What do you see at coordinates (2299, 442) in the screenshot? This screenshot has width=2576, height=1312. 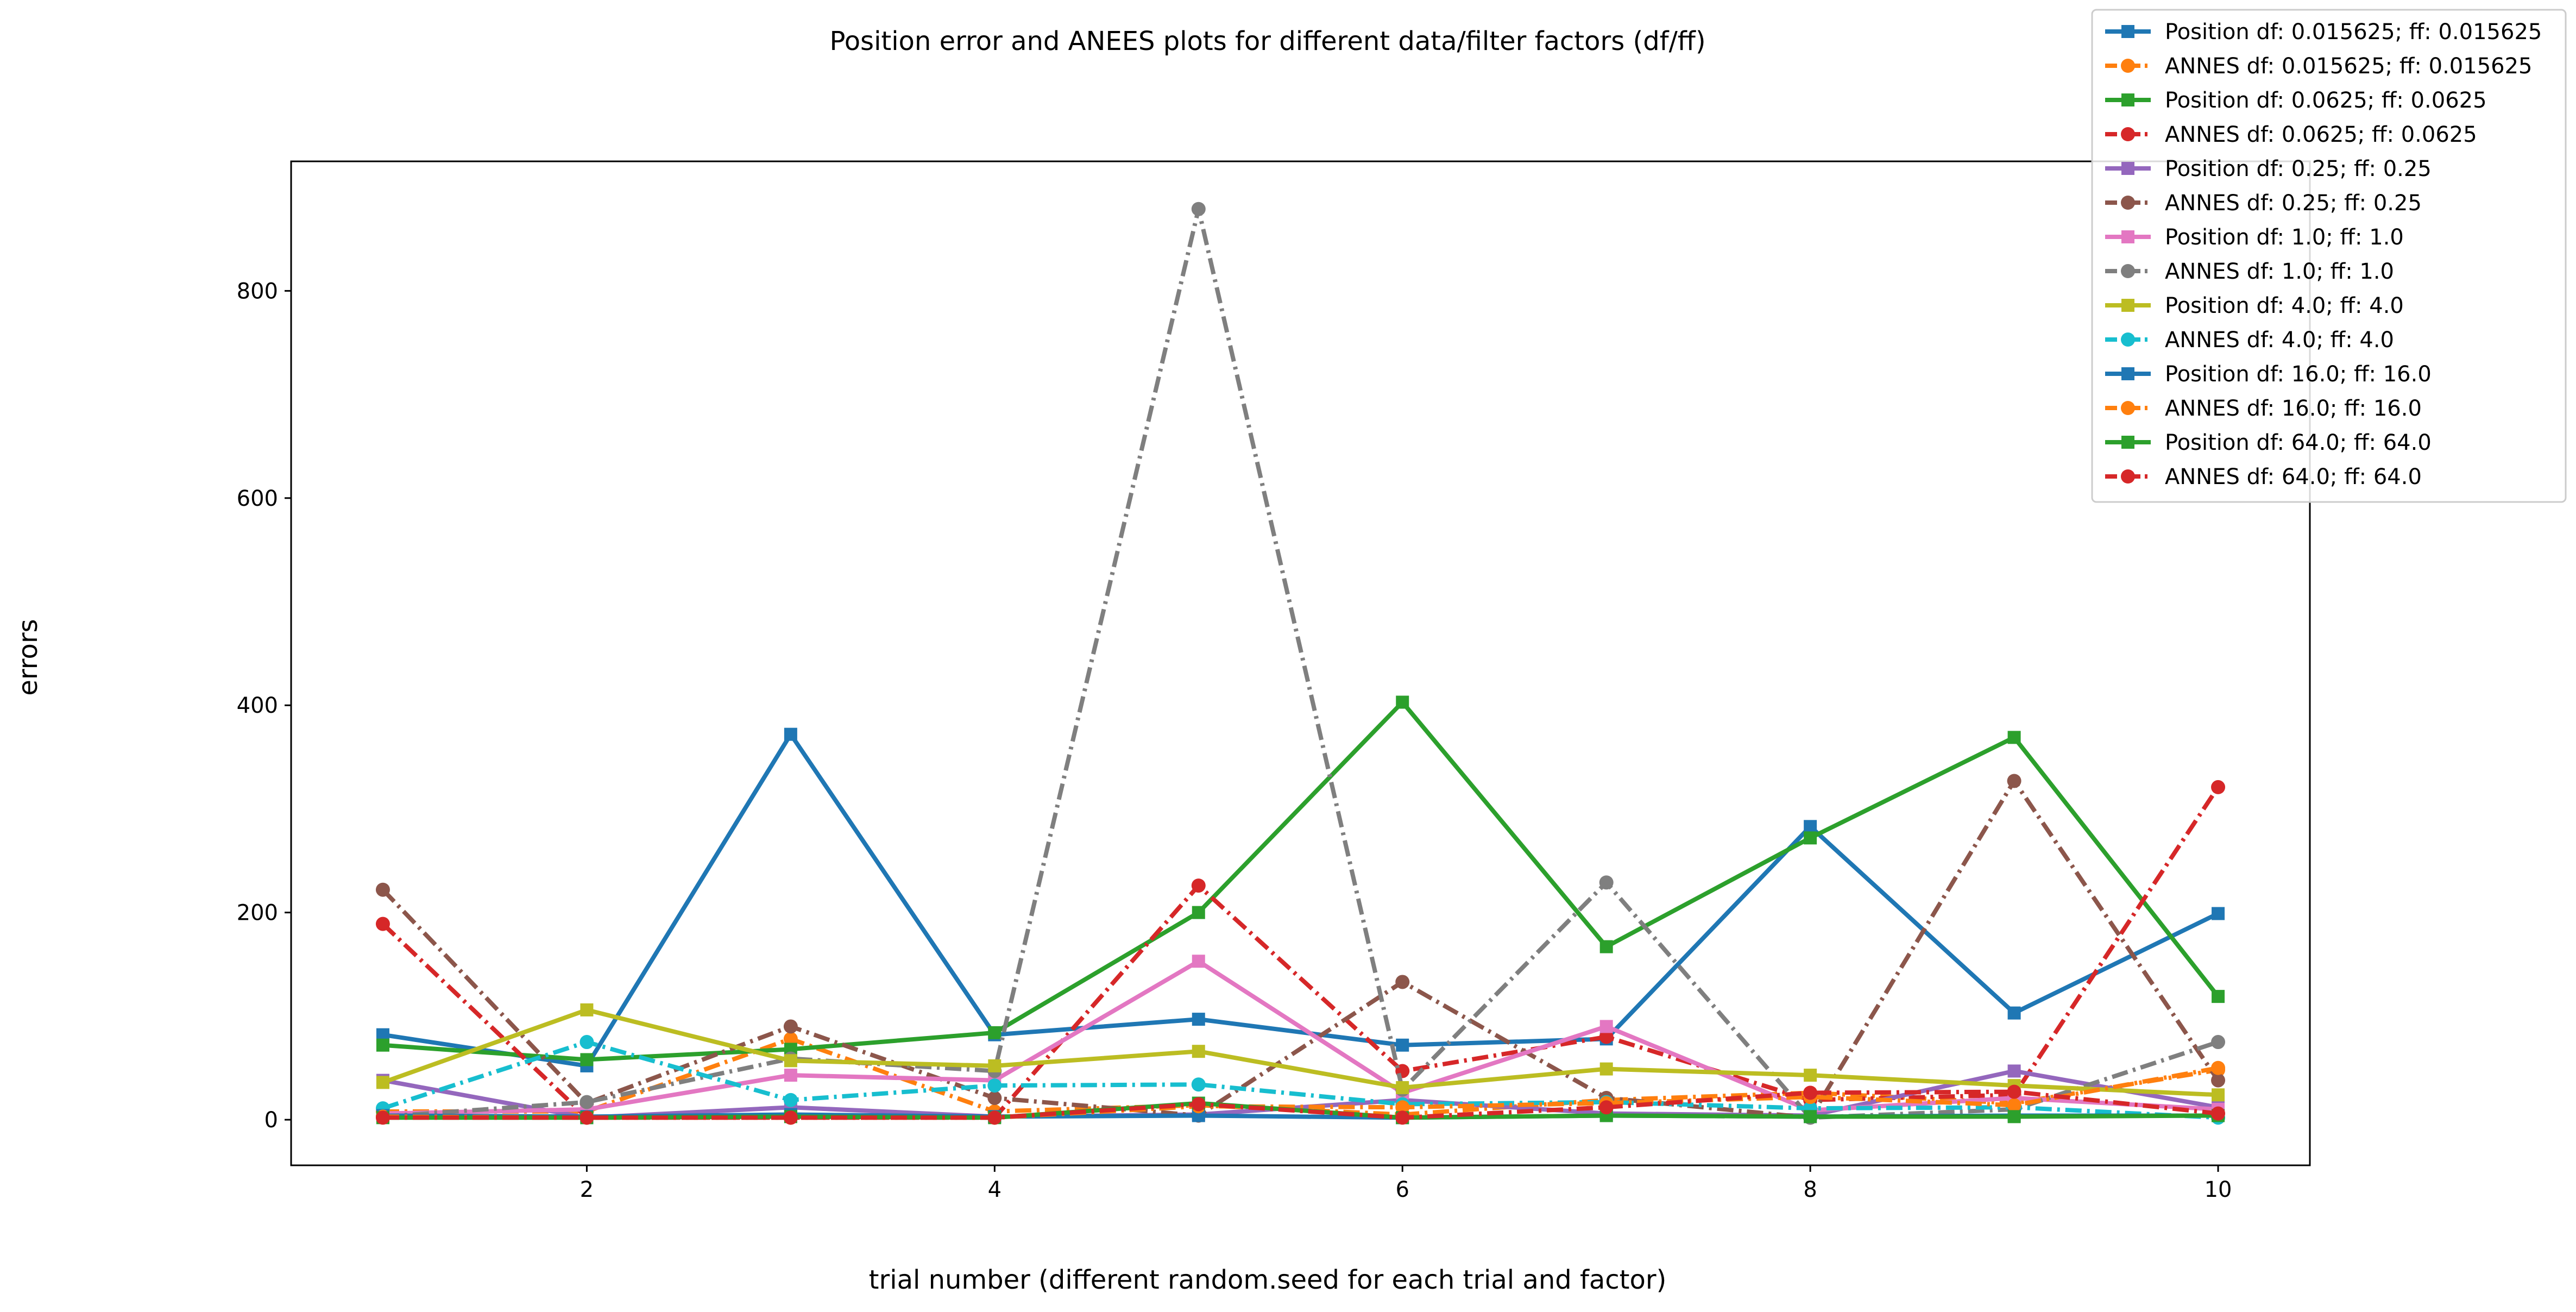 I see `legend-label: Position df: 64.0; ff: 64.0` at bounding box center [2299, 442].